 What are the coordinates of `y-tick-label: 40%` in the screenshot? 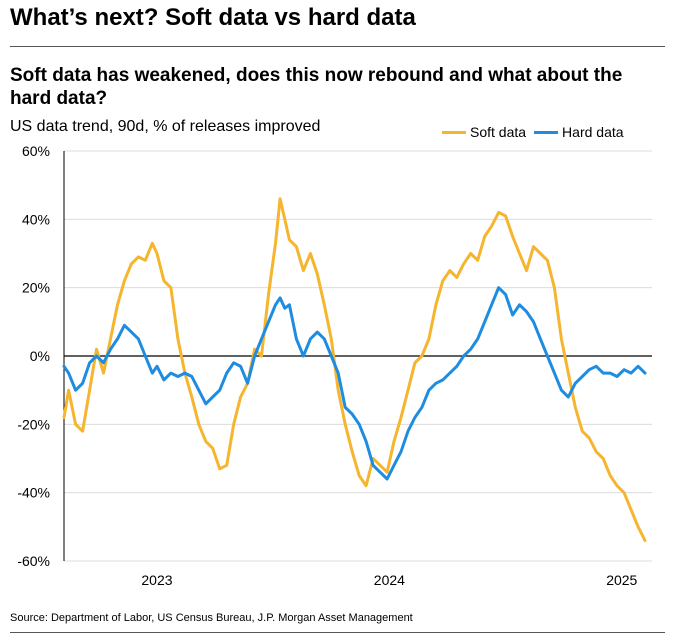 It's located at (36, 219).